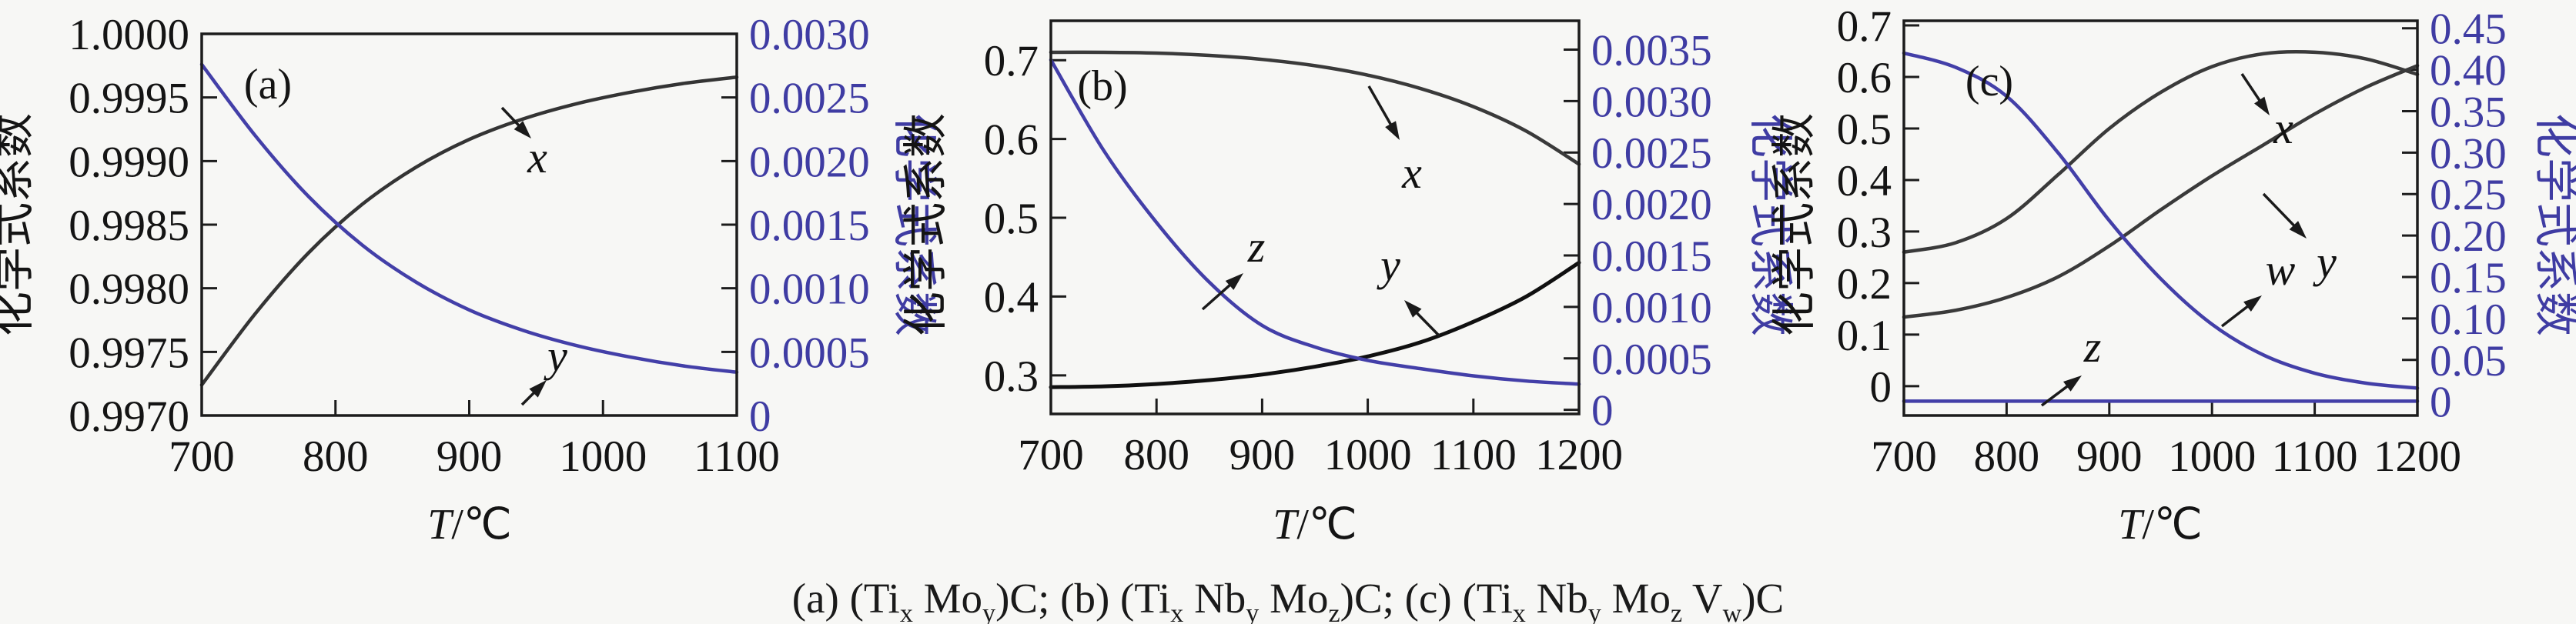 This screenshot has height=624, width=2576. Describe the element at coordinates (2468, 195) in the screenshot. I see `right-tick-label: 0.25` at that location.